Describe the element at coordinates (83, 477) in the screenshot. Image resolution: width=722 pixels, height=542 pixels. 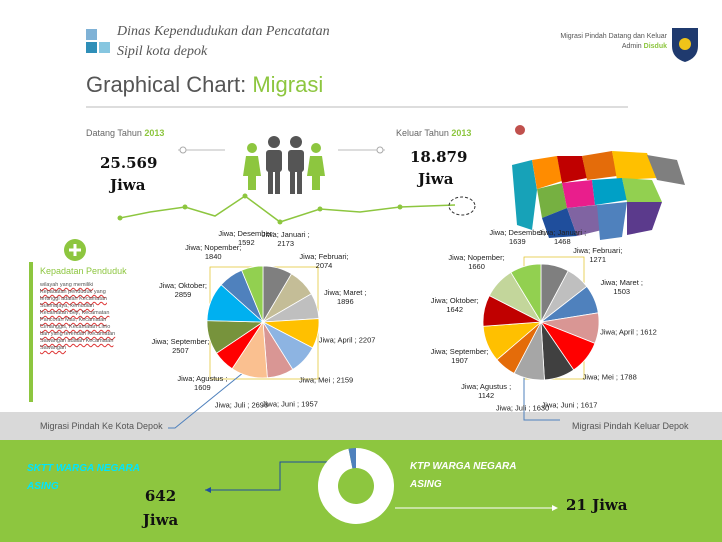
I see `sktt-label: SKTT WARGA NEGARA ASING` at that location.